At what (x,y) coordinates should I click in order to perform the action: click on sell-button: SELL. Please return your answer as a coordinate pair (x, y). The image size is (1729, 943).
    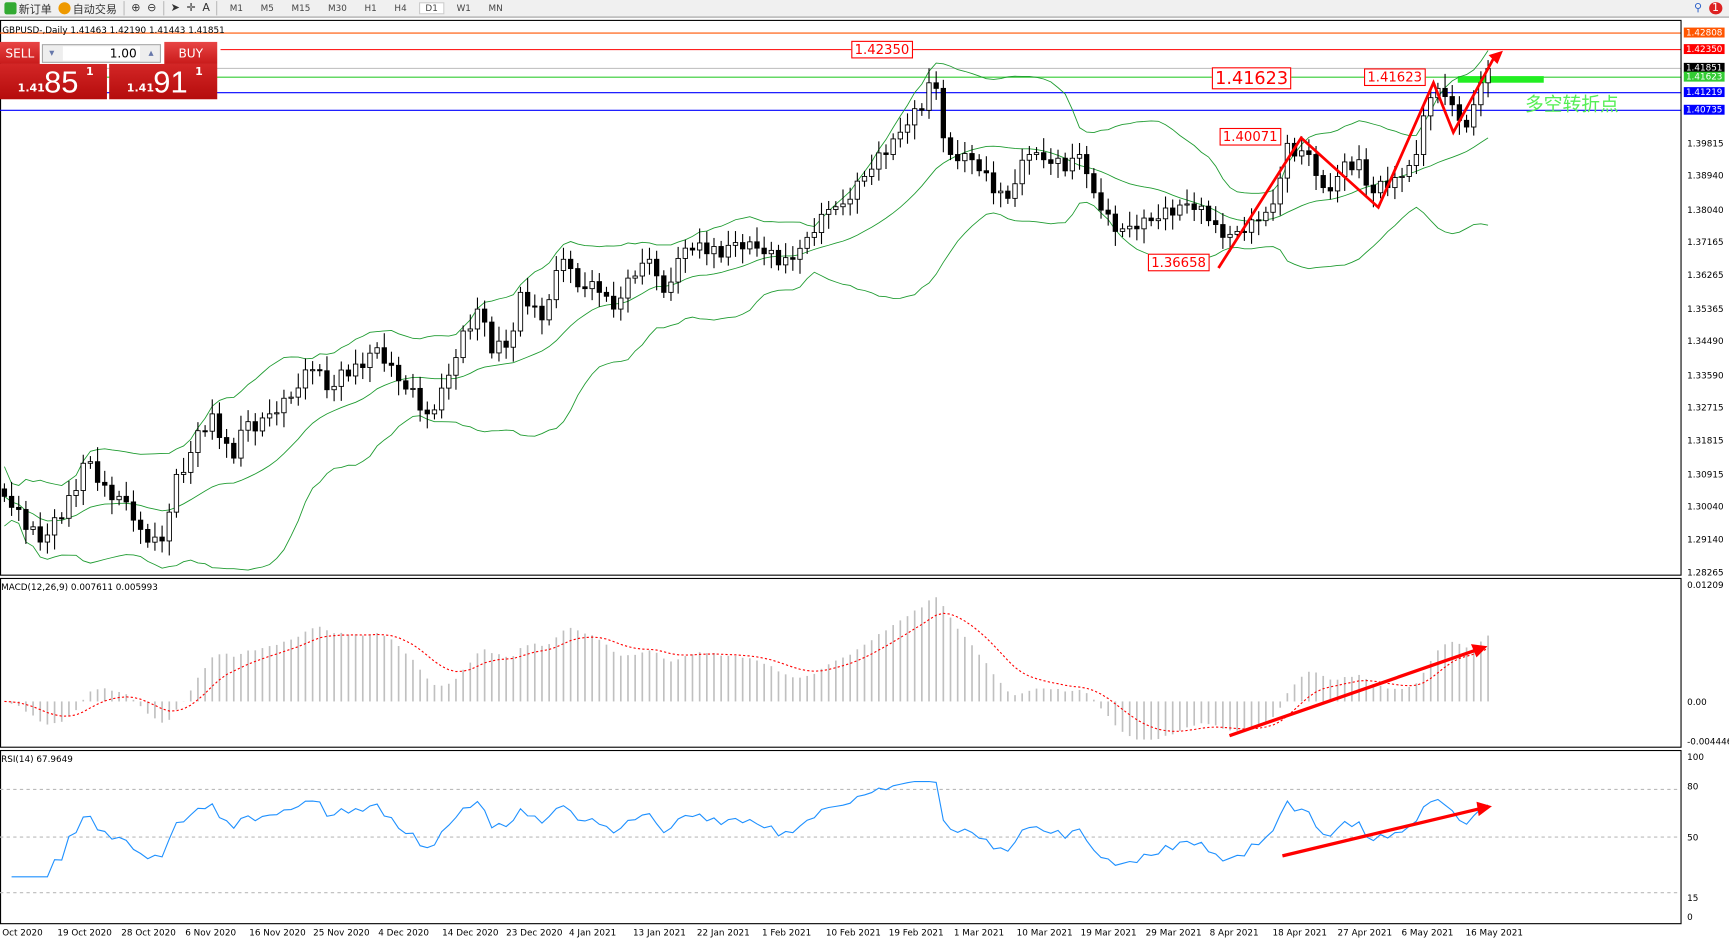
    Looking at the image, I should click on (20, 52).